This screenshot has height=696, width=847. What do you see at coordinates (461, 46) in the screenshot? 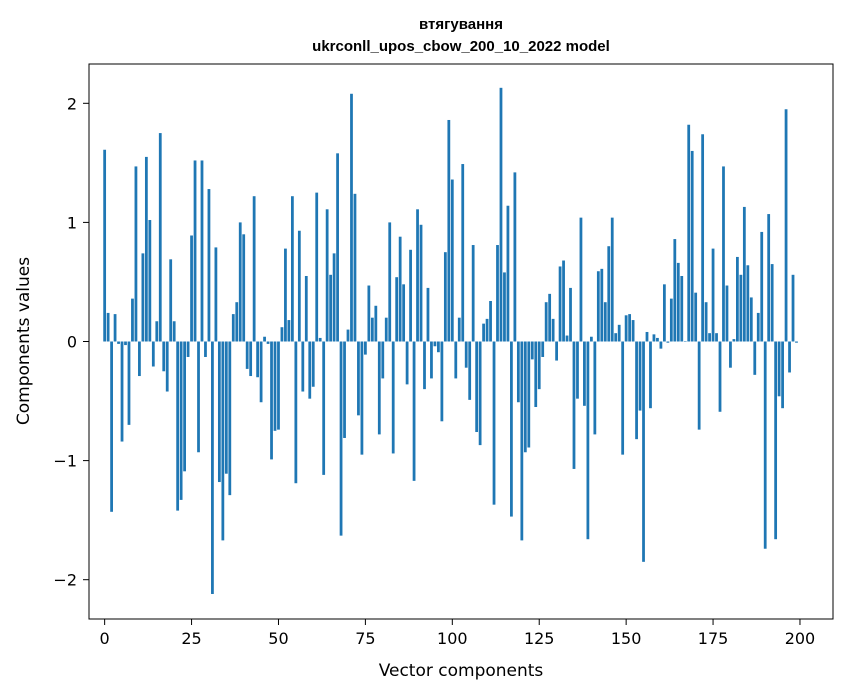
I see `chart-subtitle: ukrconll_upos_cbow_200_10_2022 model` at bounding box center [461, 46].